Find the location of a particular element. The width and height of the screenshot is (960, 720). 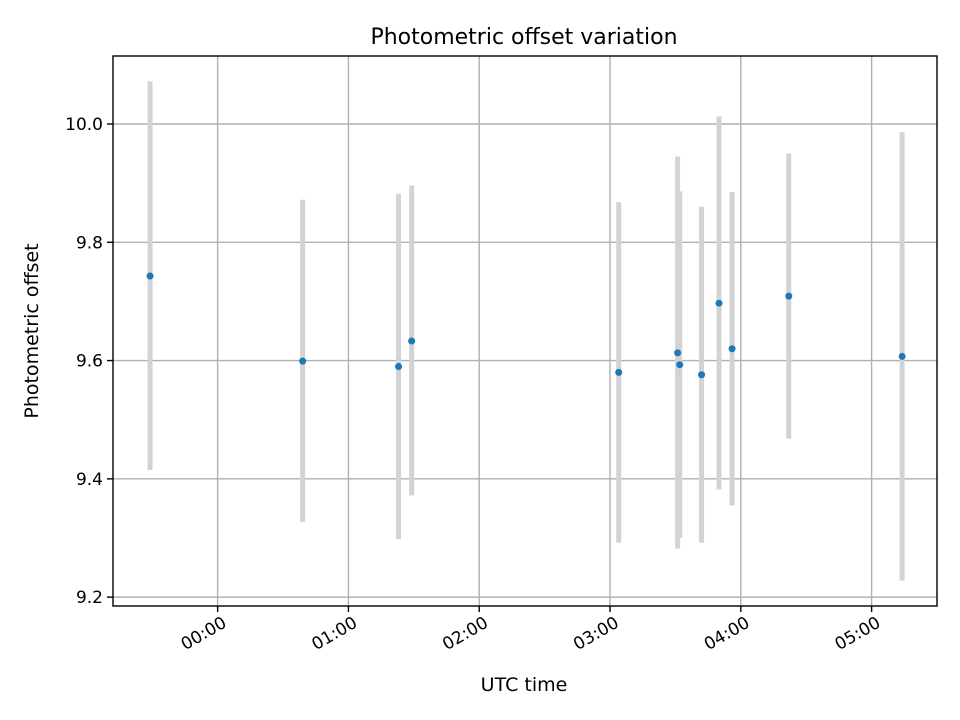

chart-title: Photometric offset variation is located at coordinates (523, 37).